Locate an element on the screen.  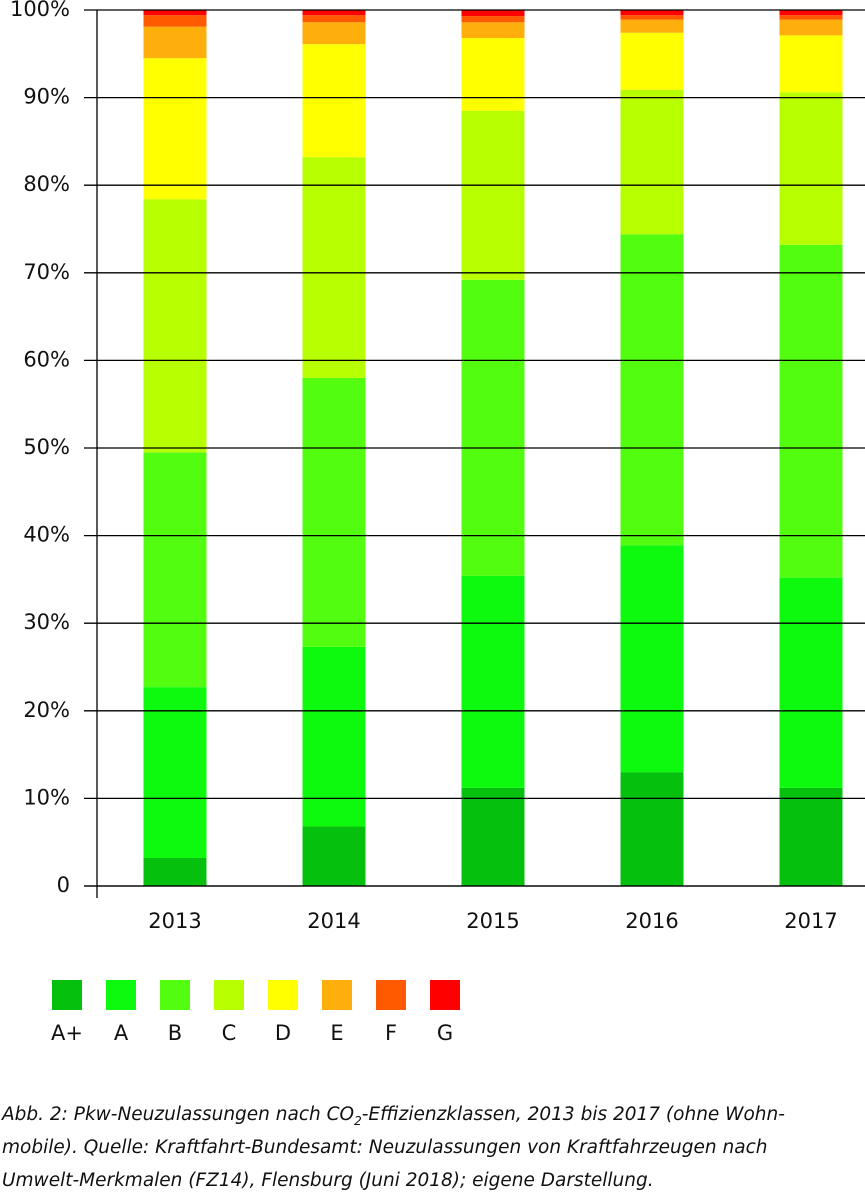
y-tick-label: 40% is located at coordinates (46, 535).